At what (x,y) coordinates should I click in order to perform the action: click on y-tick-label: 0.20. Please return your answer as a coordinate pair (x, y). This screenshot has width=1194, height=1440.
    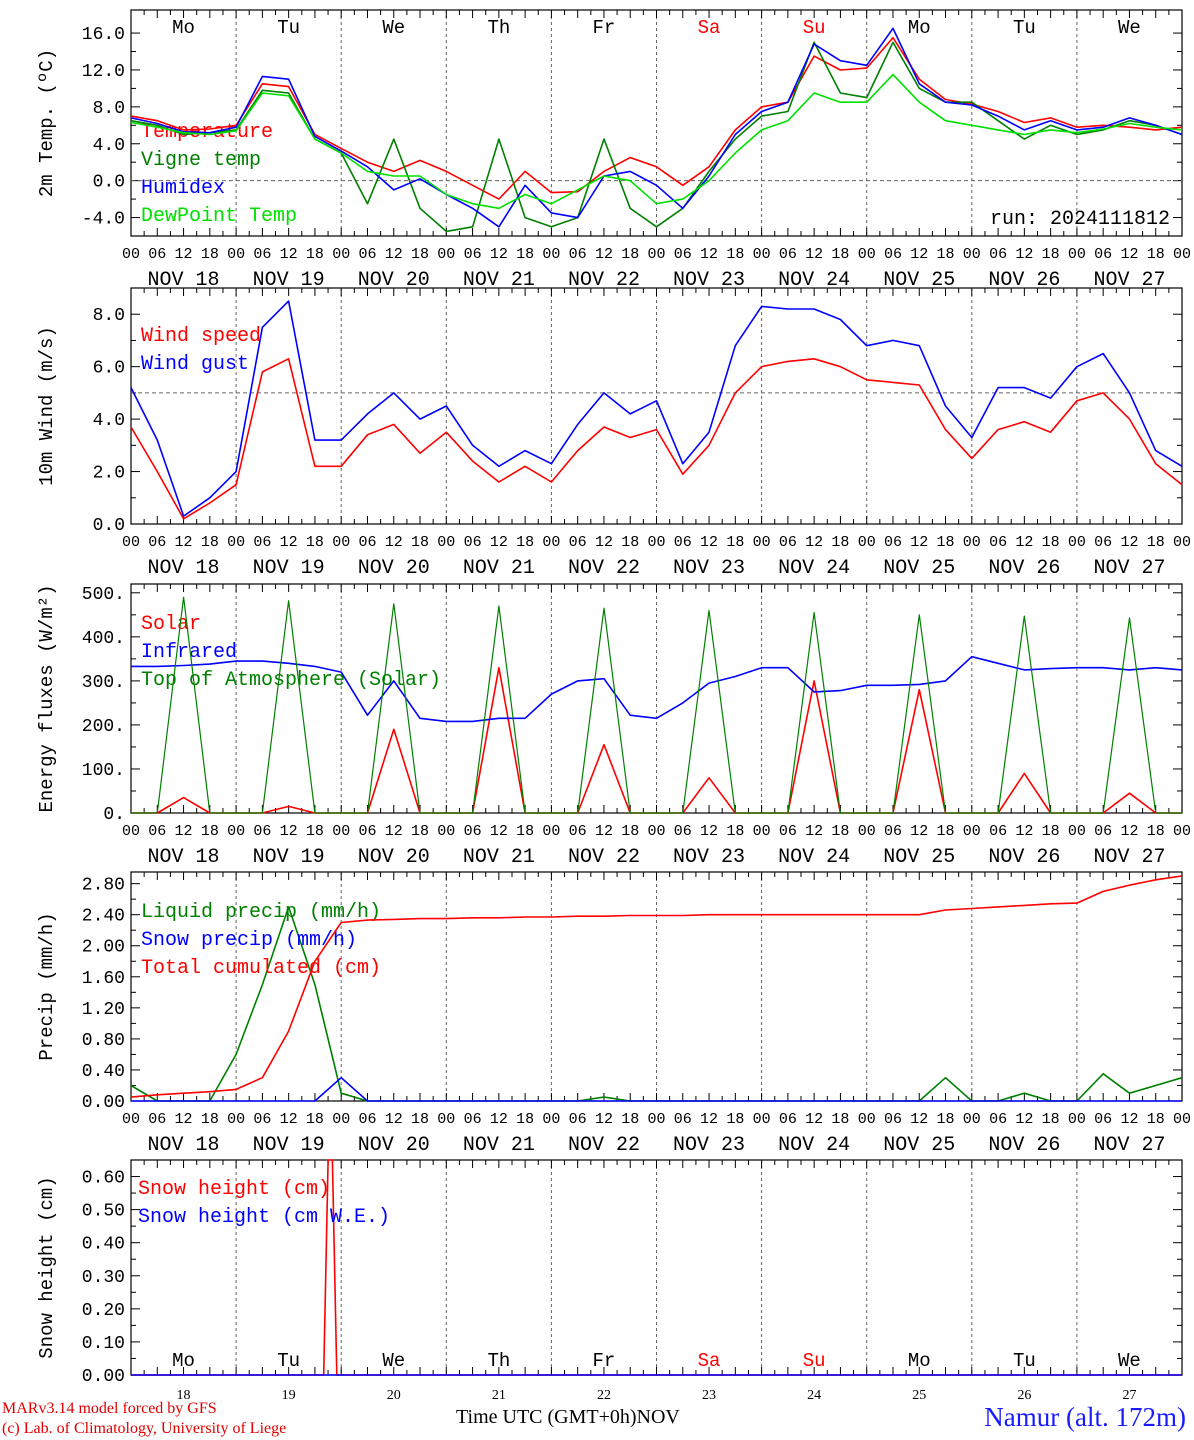
    Looking at the image, I should click on (103, 1311).